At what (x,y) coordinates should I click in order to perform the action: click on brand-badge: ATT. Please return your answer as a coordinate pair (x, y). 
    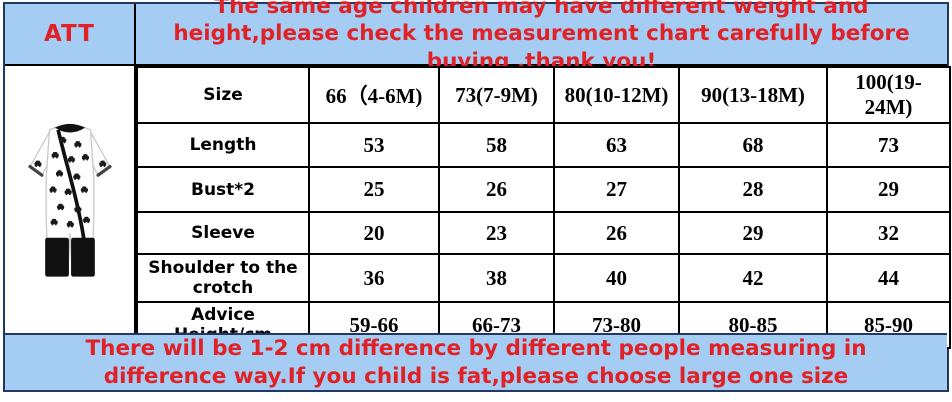
    Looking at the image, I should click on (70, 34).